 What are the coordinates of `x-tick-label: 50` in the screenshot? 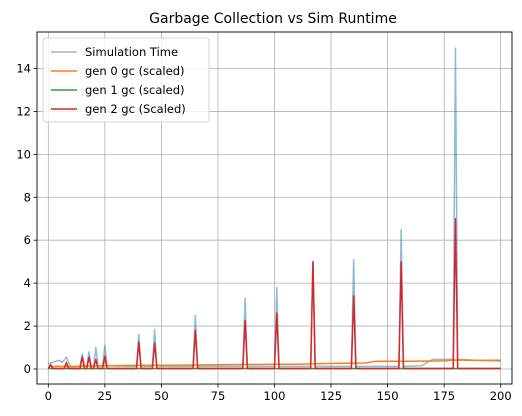 It's located at (161, 396).